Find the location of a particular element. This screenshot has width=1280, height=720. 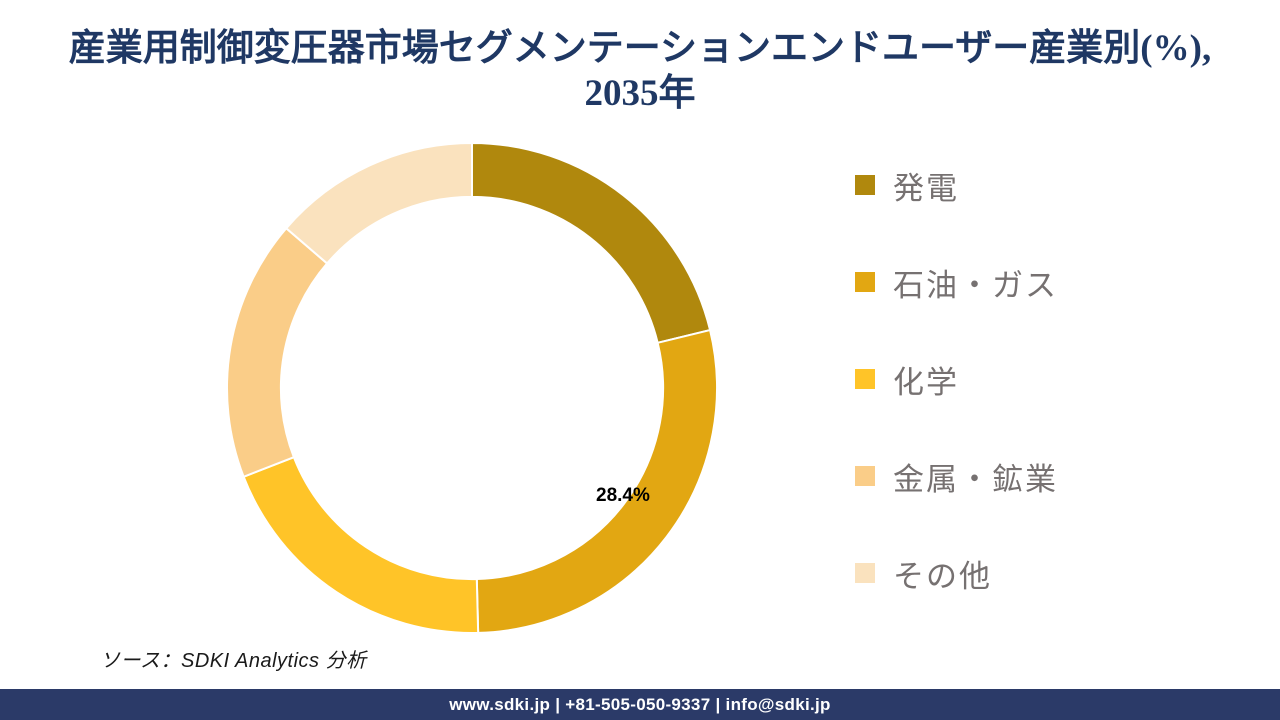

legend-label: その他 is located at coordinates (942, 576).